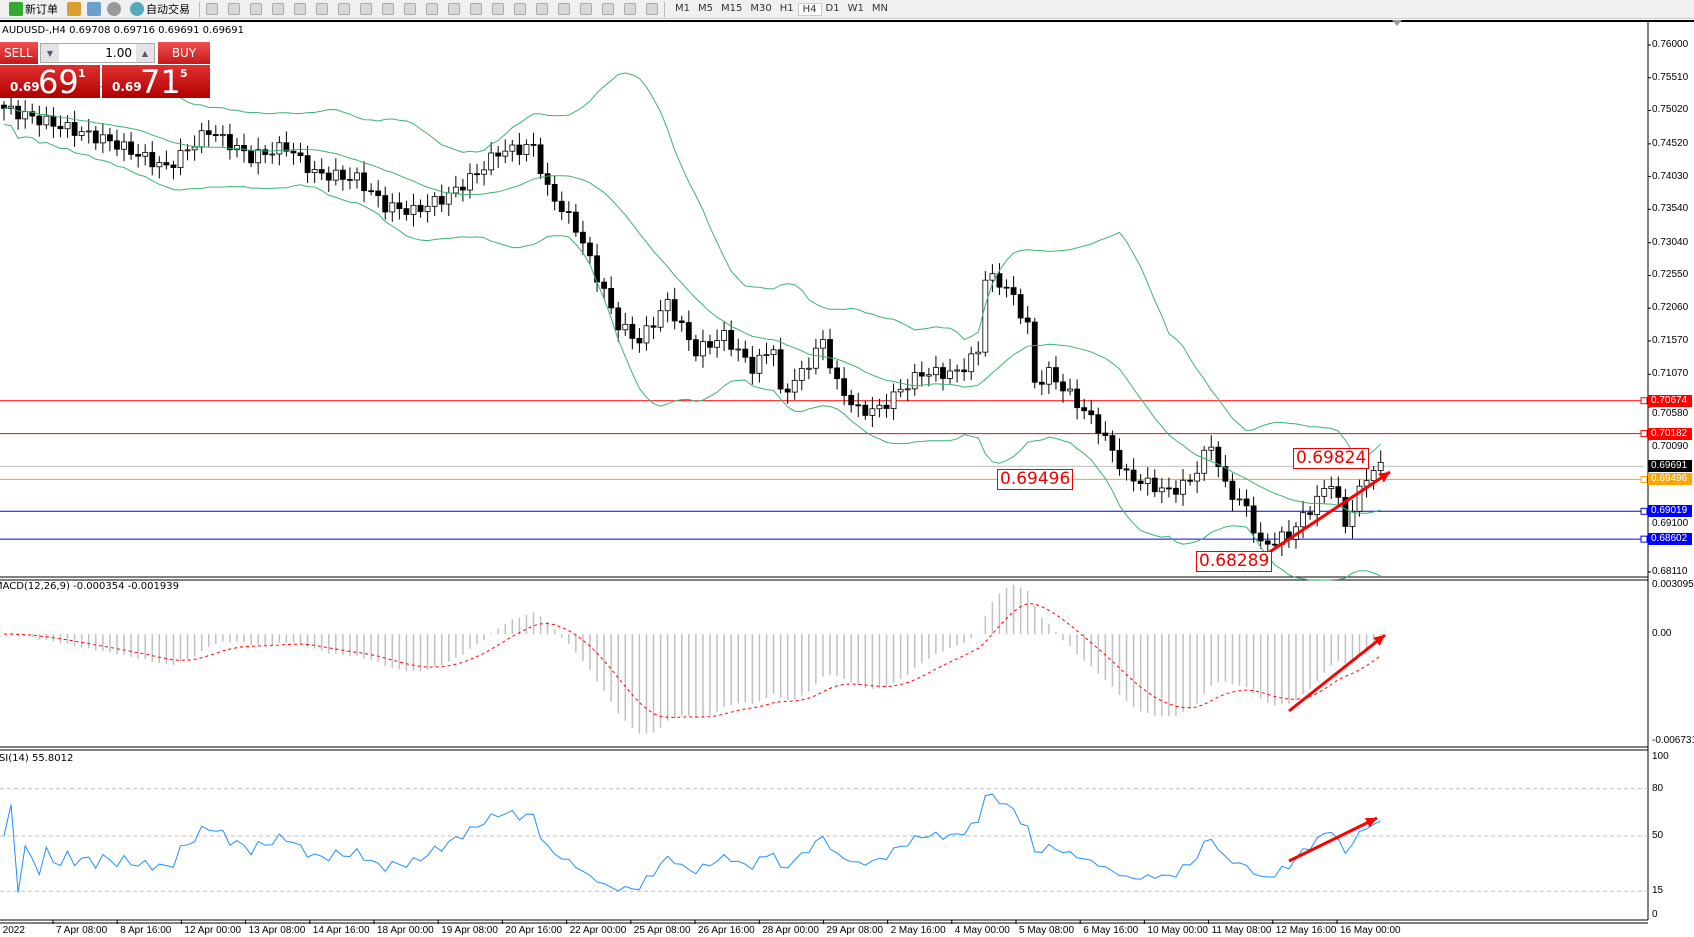 This screenshot has width=1694, height=937. I want to click on text-icon, so click(608, 9).